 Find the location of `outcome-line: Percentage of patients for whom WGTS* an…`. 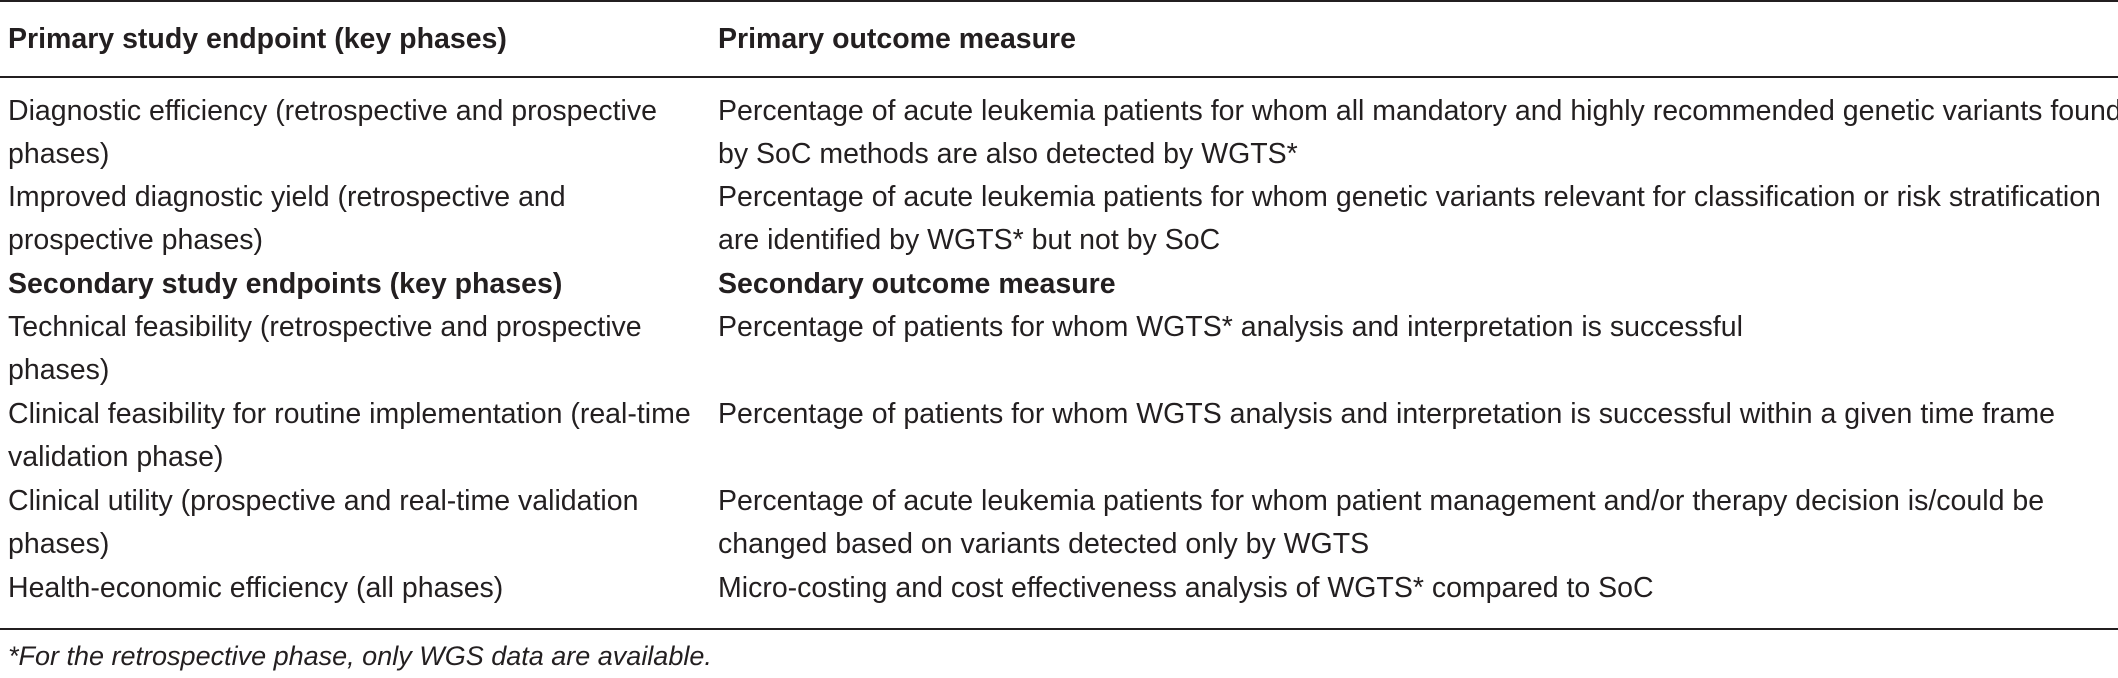

outcome-line: Percentage of patients for whom WGTS* an… is located at coordinates (1230, 327).